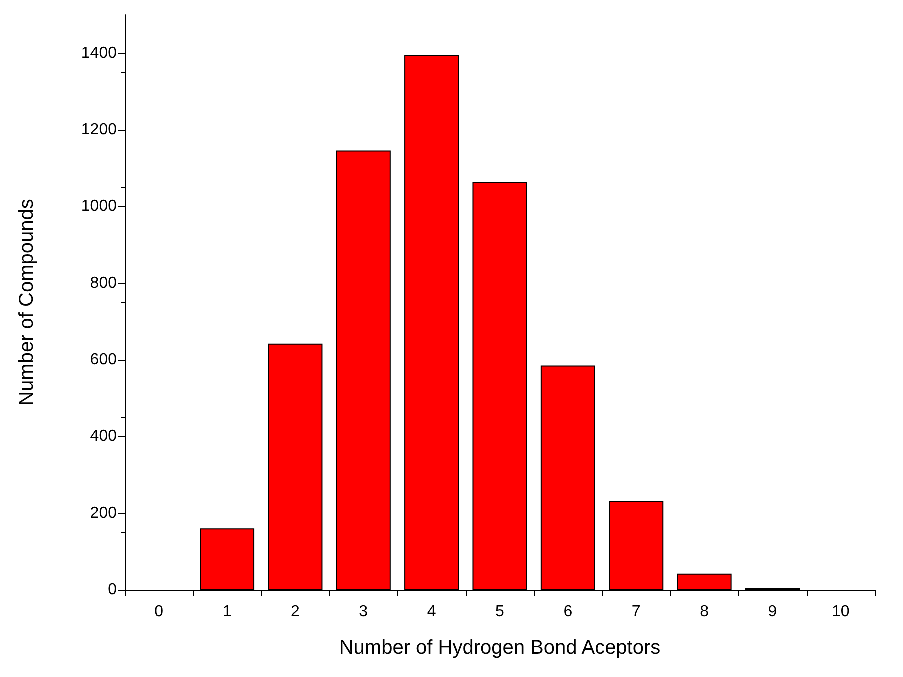  Describe the element at coordinates (159, 612) in the screenshot. I see `x-tick-label: 0` at that location.